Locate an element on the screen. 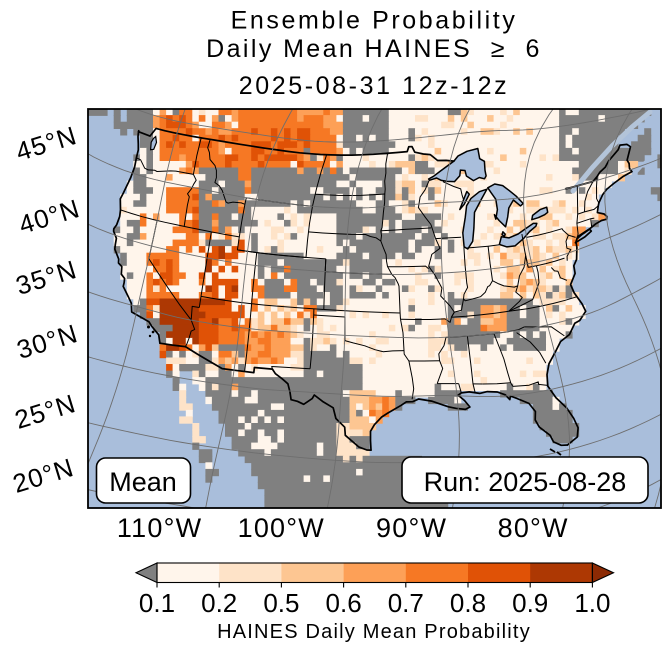  svg-text: HAINES Daily Mean Probability is located at coordinates (374, 632).